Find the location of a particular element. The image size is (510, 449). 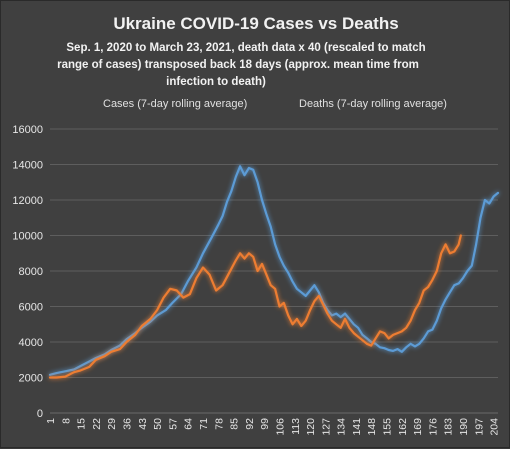

x-tick-label: 176 is located at coordinates (433, 427).